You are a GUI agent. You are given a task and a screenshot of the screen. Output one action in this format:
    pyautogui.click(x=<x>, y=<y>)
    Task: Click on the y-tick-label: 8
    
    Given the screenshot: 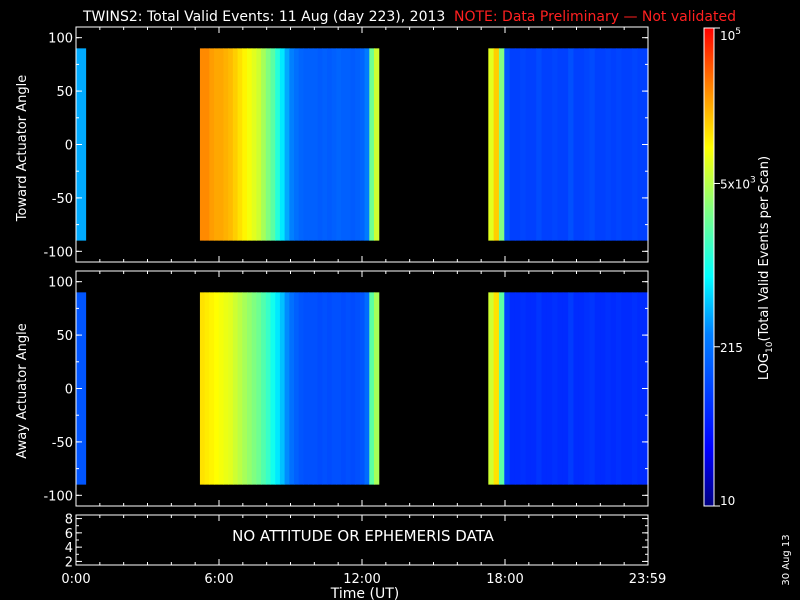 What is the action you would take?
    pyautogui.click(x=69, y=520)
    